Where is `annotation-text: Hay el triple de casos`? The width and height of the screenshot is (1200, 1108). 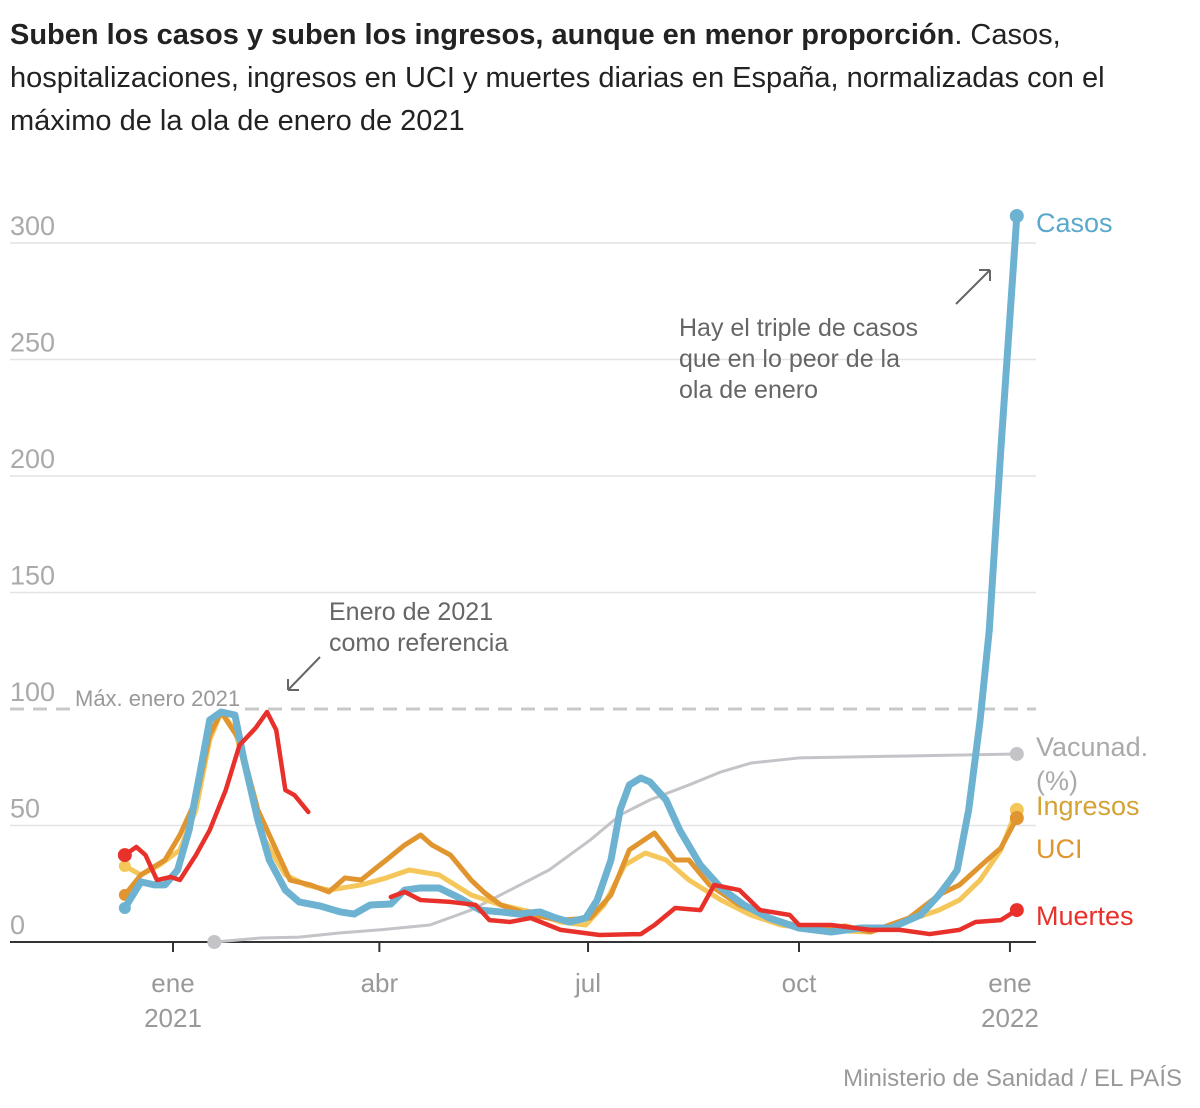
annotation-text: Hay el triple de casos is located at coordinates (798, 328).